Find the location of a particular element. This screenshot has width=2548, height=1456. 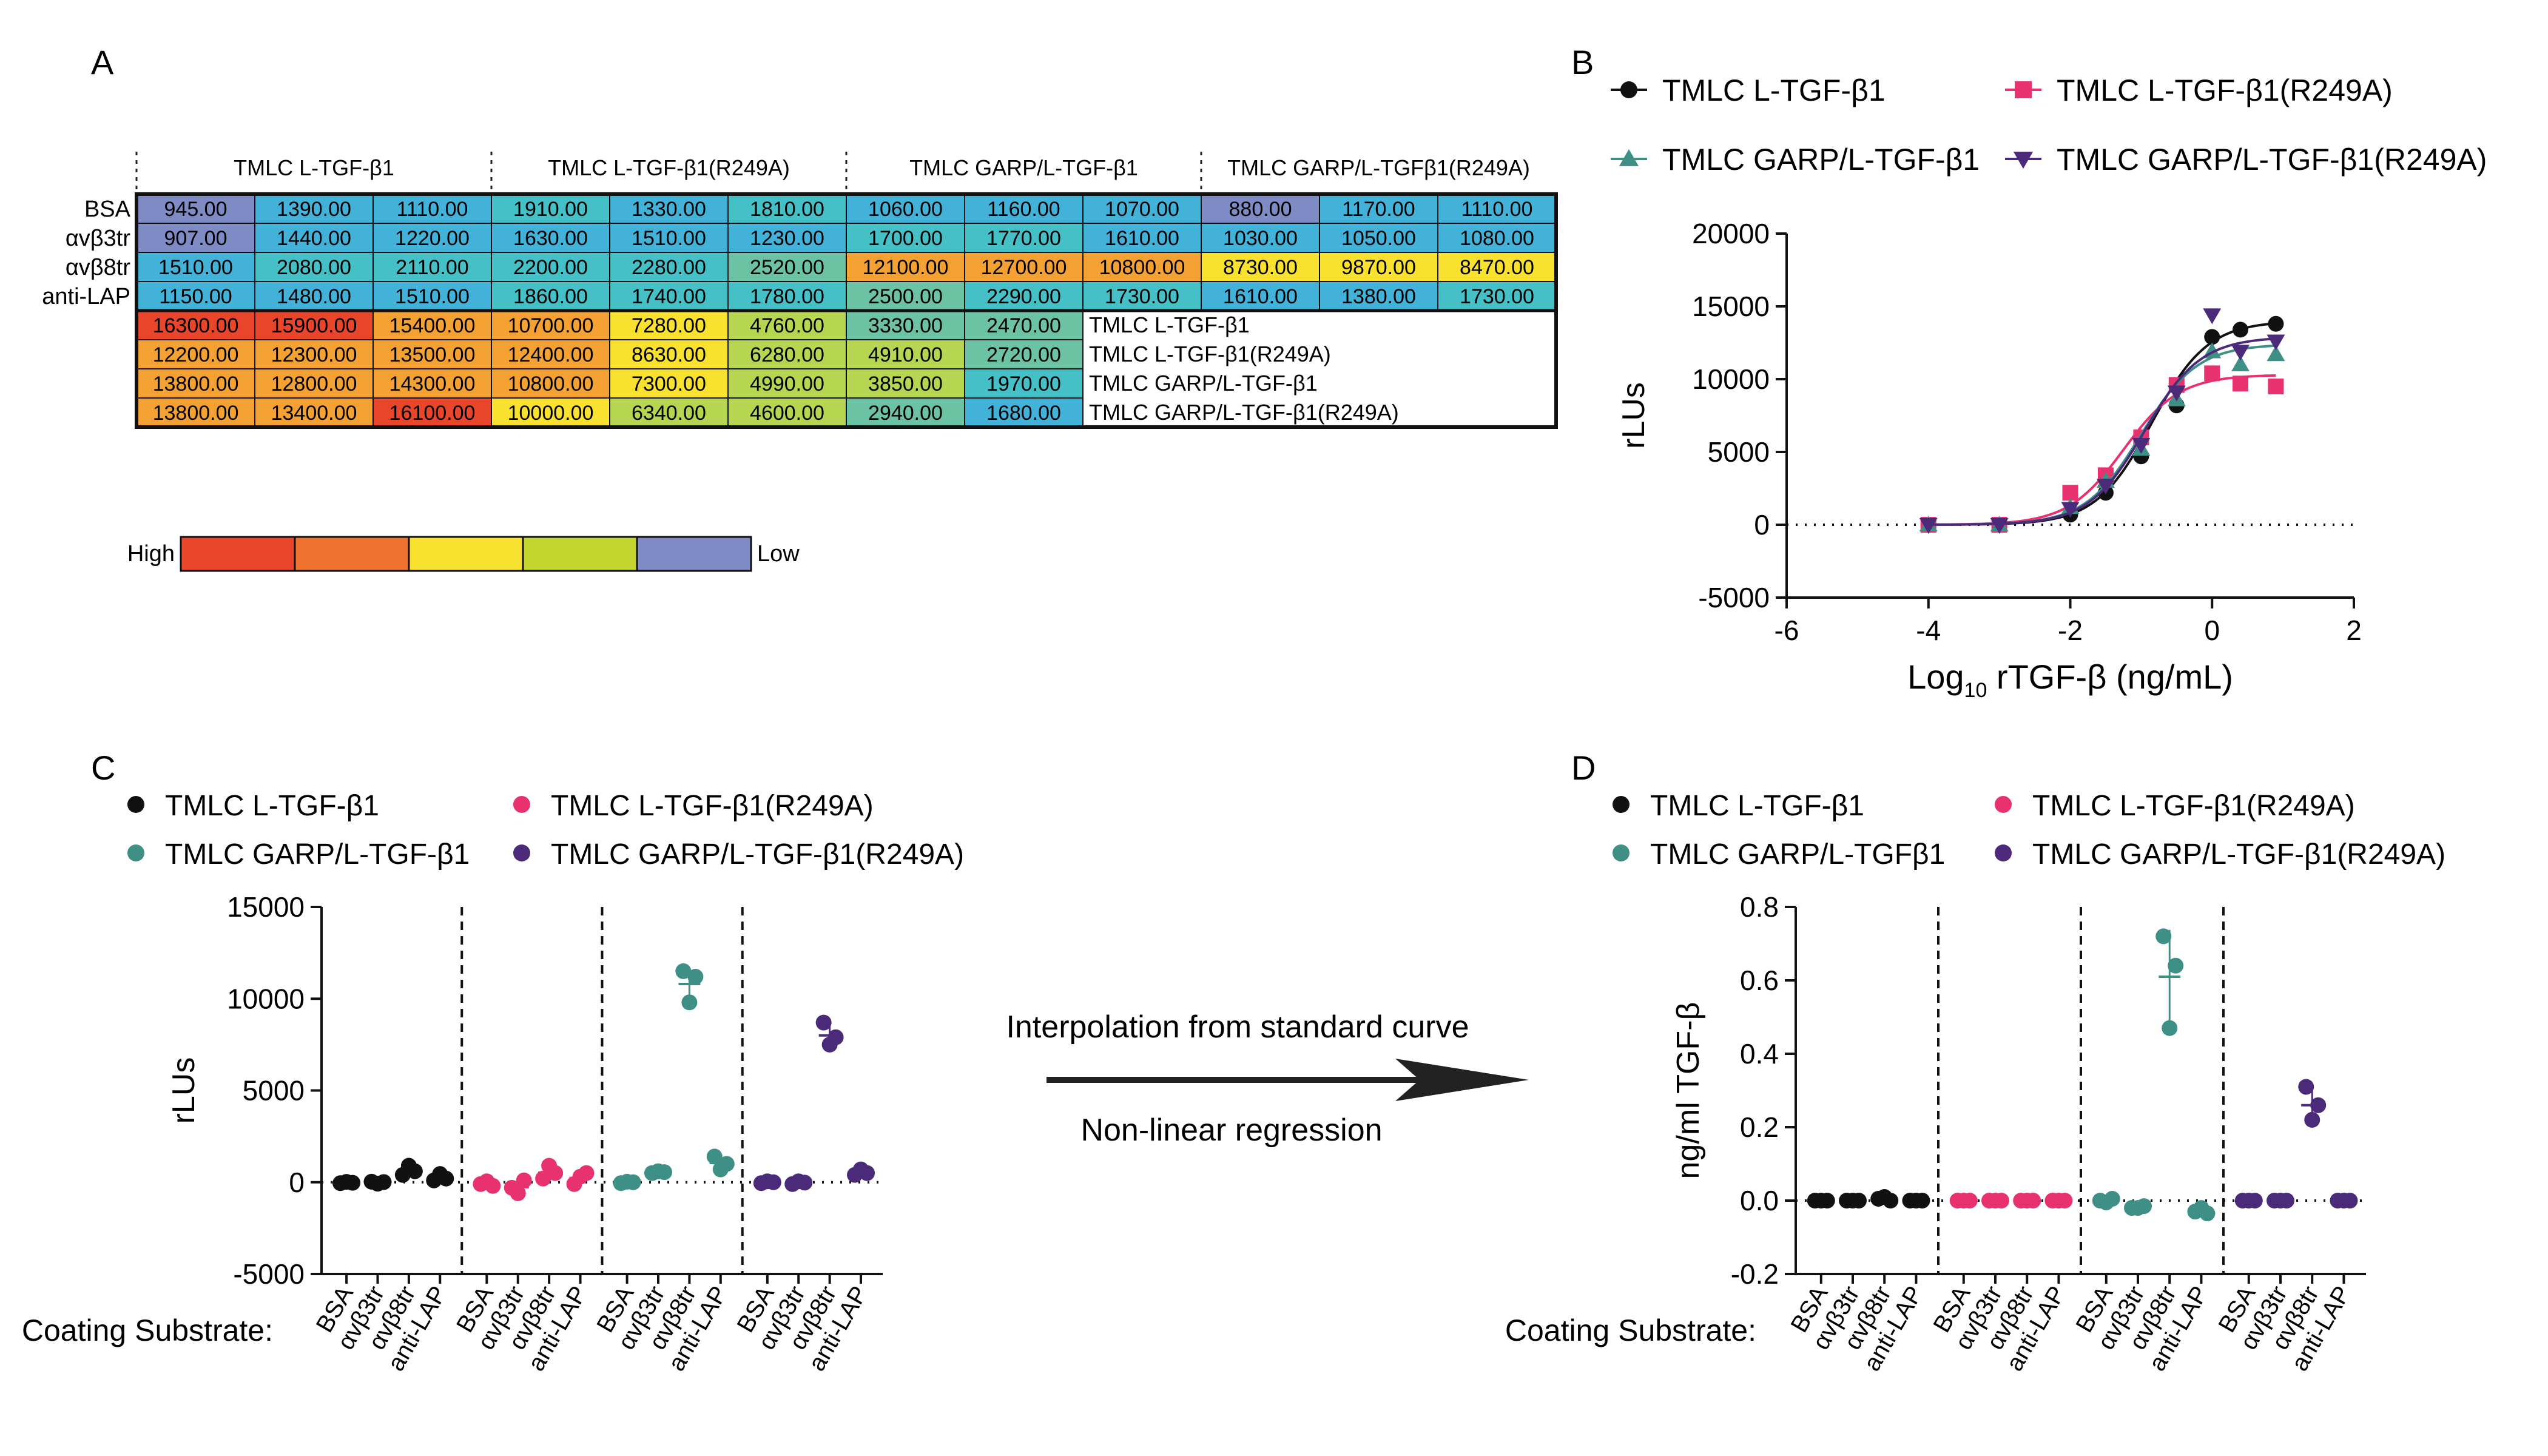

scale-swatch is located at coordinates (580, 554).